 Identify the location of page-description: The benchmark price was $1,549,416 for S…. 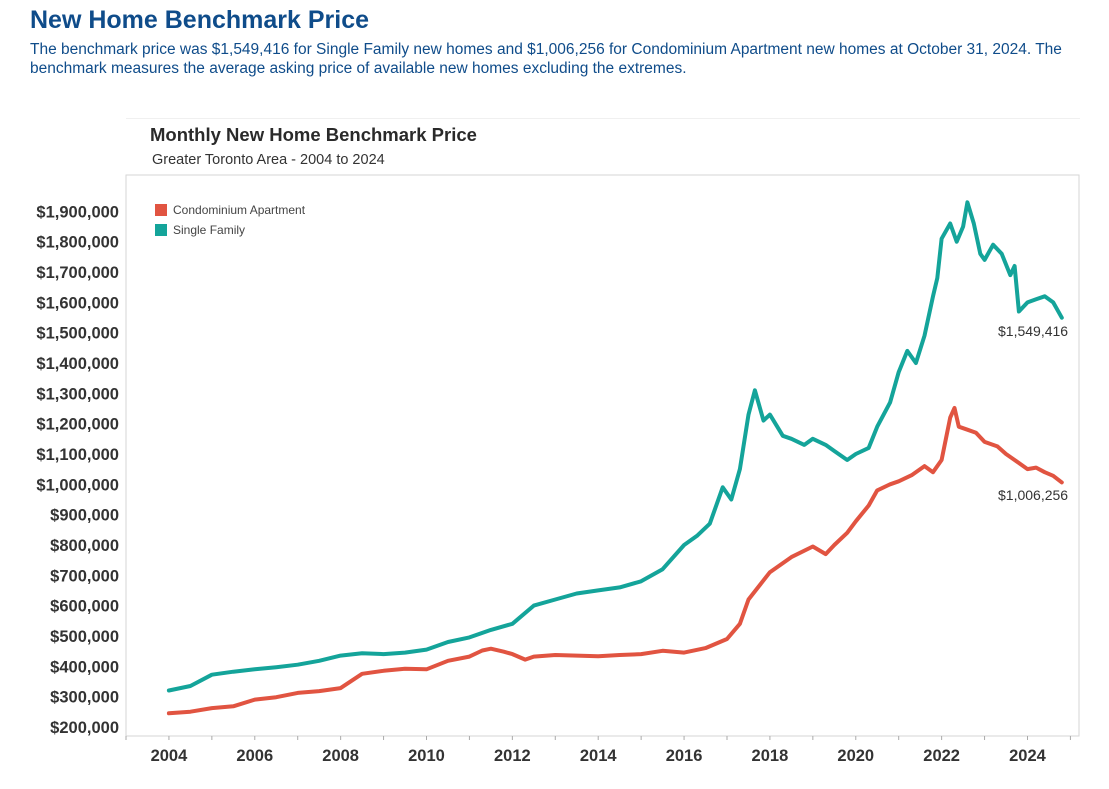
(546, 59).